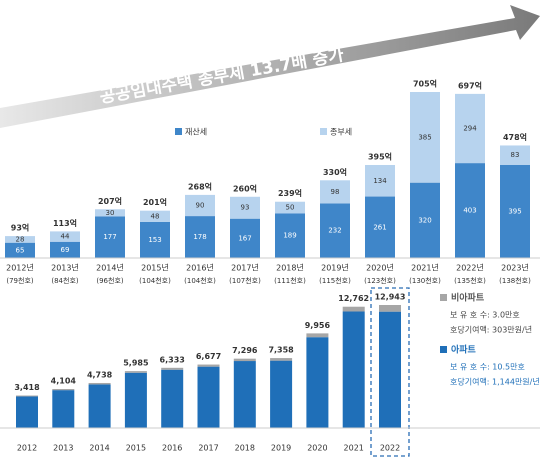 This screenshot has height=460, width=540. Describe the element at coordinates (155, 202) in the screenshot. I see `total-label: 201억` at that location.